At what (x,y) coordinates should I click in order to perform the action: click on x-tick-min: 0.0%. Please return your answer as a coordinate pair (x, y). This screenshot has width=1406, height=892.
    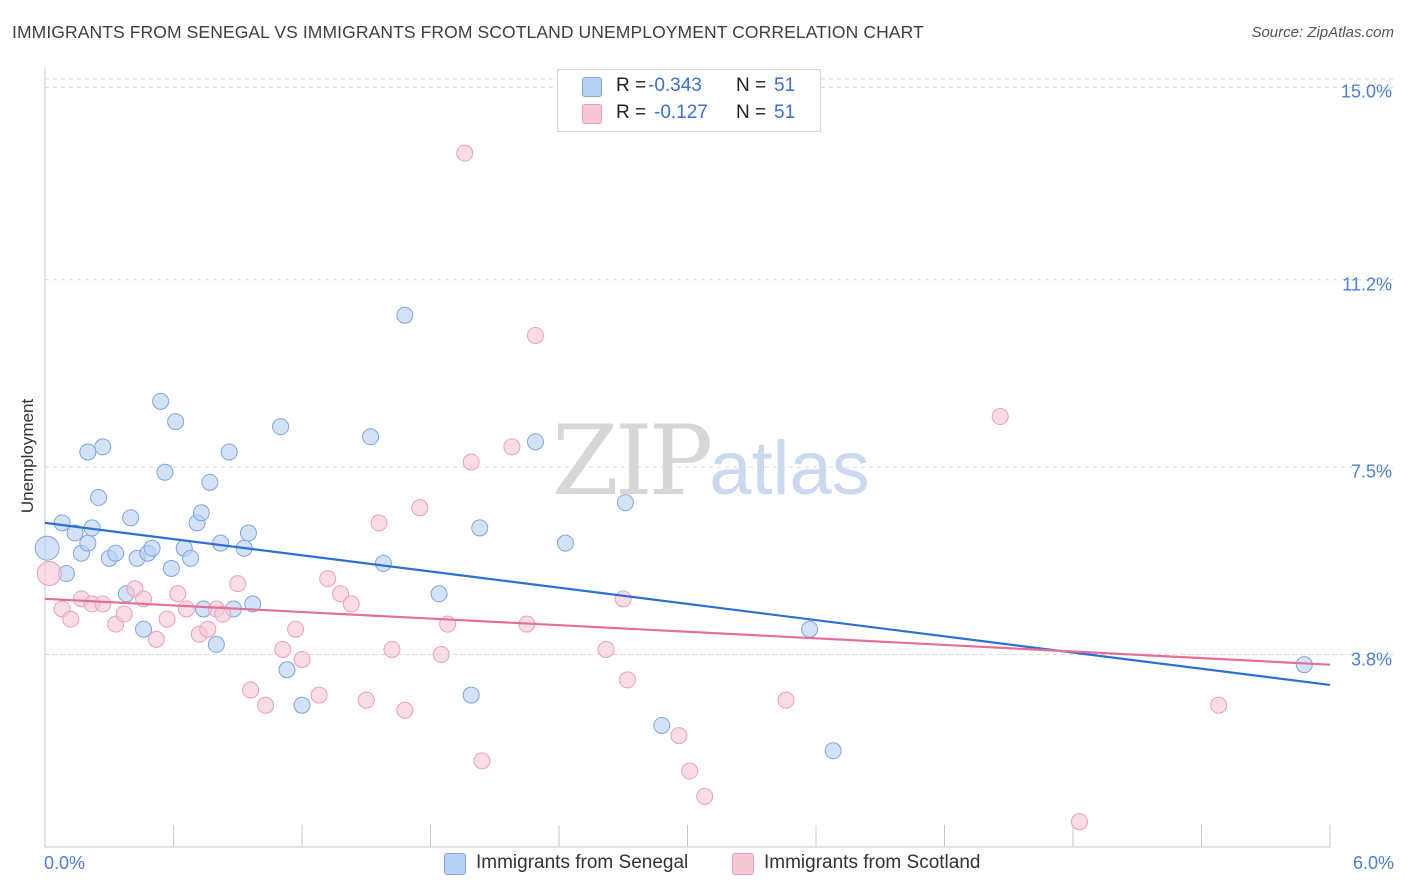
    Looking at the image, I should click on (65, 863).